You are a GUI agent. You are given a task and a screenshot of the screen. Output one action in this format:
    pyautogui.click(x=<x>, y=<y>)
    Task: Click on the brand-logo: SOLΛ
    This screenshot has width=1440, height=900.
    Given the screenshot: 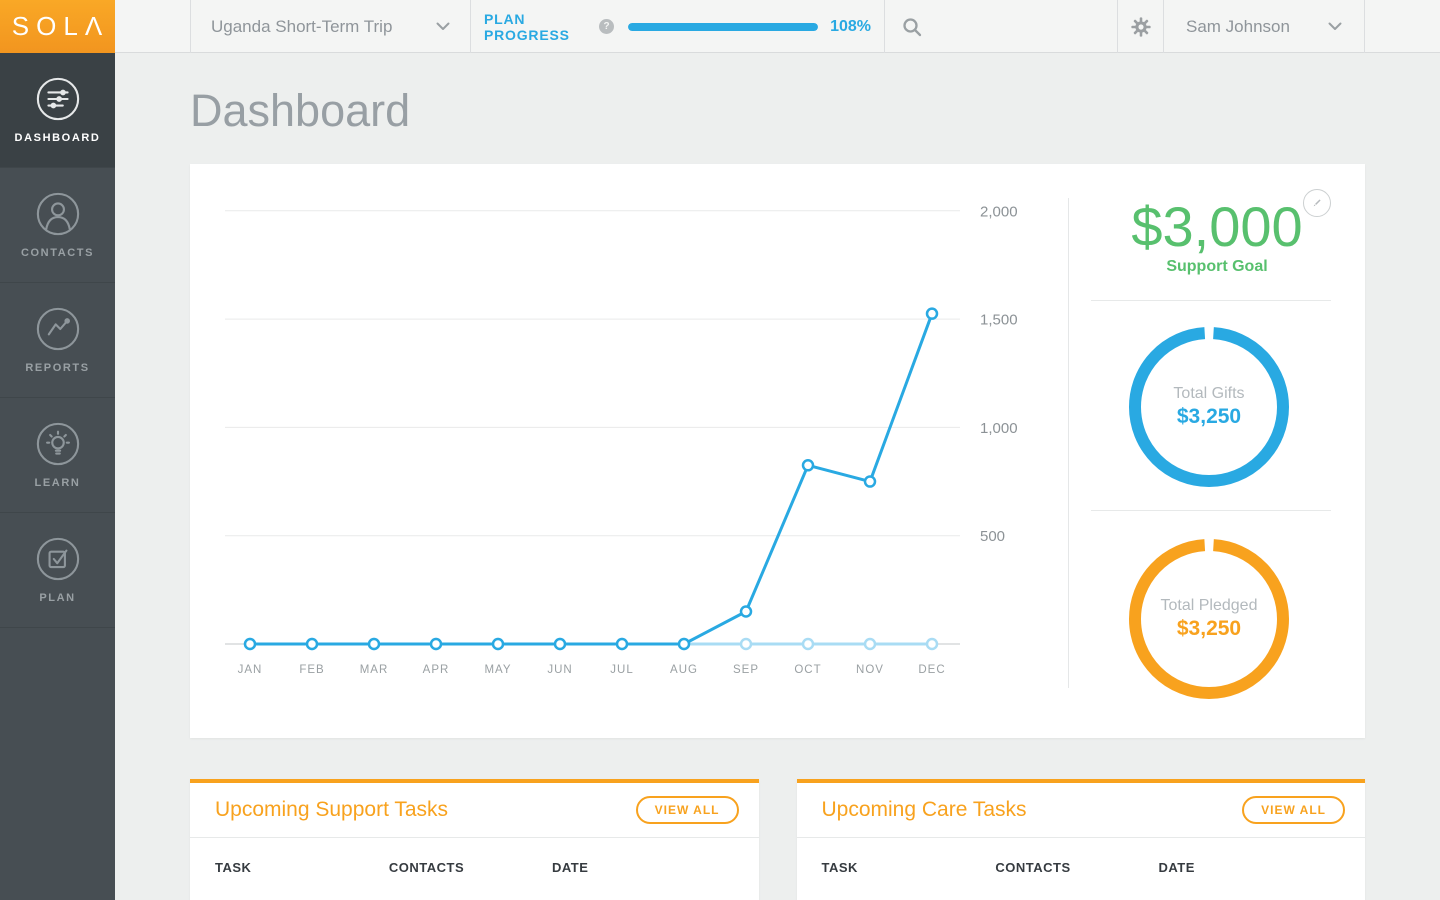 What is the action you would take?
    pyautogui.click(x=57, y=26)
    